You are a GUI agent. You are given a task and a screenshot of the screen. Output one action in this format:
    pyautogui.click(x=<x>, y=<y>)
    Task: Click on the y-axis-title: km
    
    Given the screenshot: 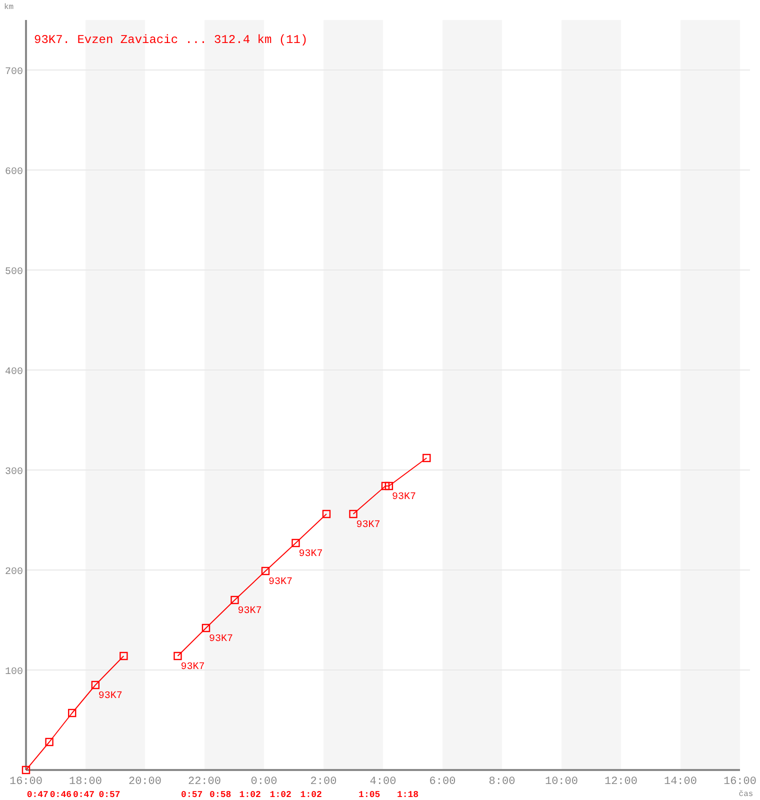 What is the action you would take?
    pyautogui.click(x=9, y=7)
    